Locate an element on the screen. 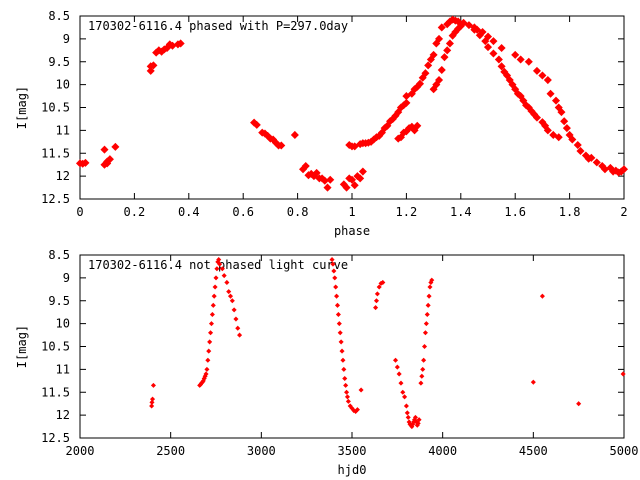 This screenshot has width=640, height=480. y-tick-label: 10 is located at coordinates (63, 85).